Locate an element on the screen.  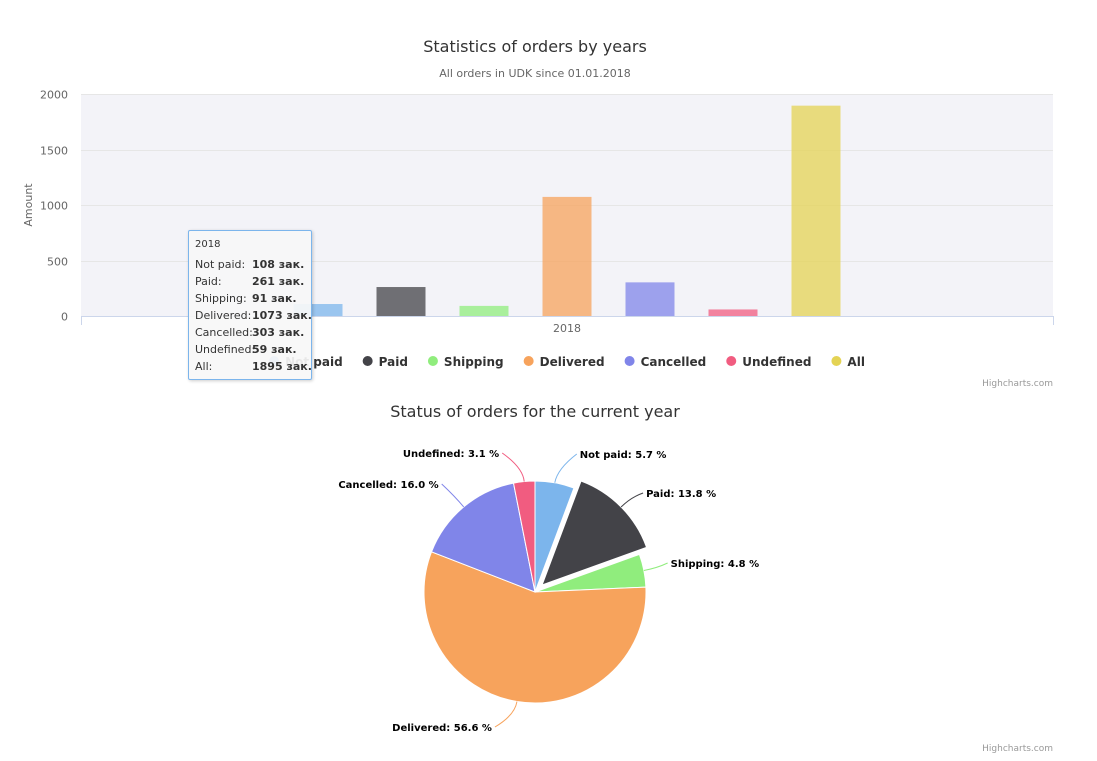
tooltip-row: Shipping: 91 зак. is located at coordinates (250, 298).